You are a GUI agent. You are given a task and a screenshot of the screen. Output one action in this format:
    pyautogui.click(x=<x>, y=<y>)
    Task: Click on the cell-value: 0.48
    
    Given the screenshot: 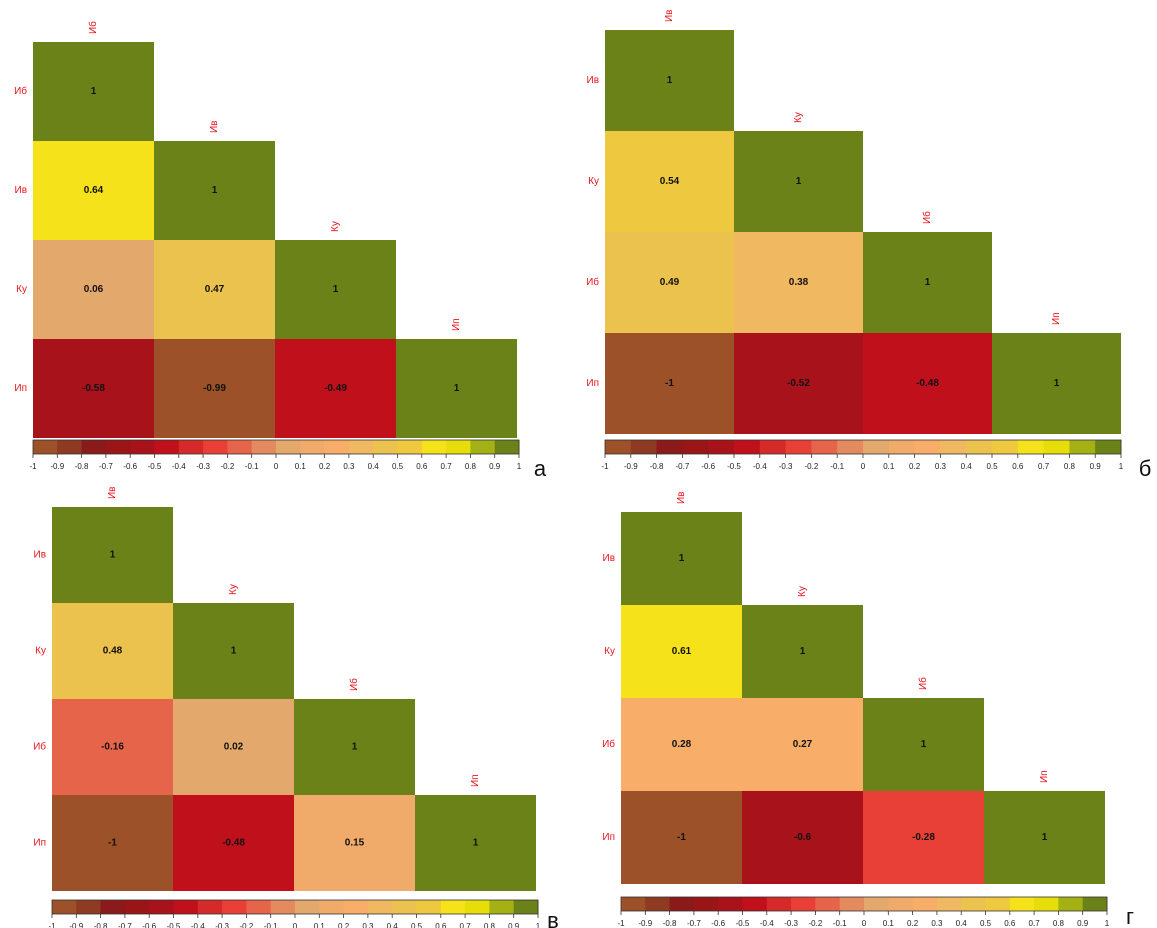 What is the action you would take?
    pyautogui.click(x=113, y=651)
    